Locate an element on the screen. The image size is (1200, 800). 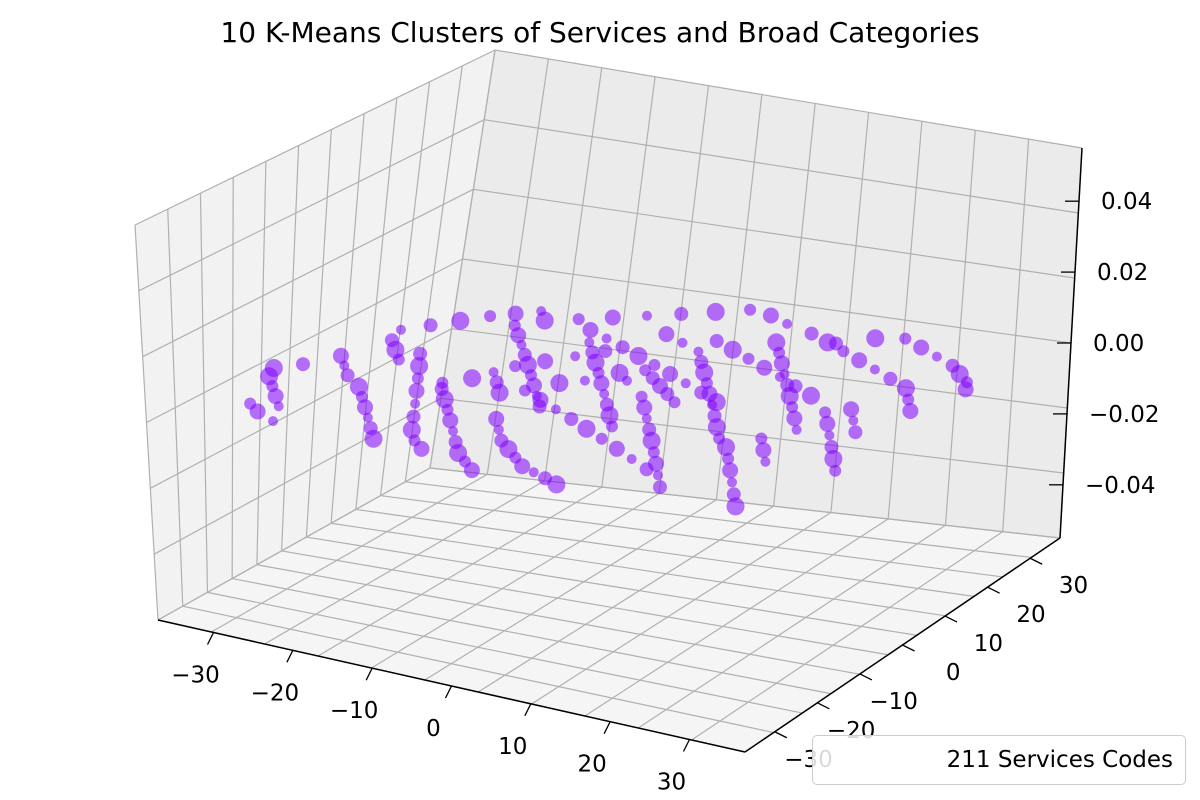
x-tick-label: −20 is located at coordinates (275, 693).